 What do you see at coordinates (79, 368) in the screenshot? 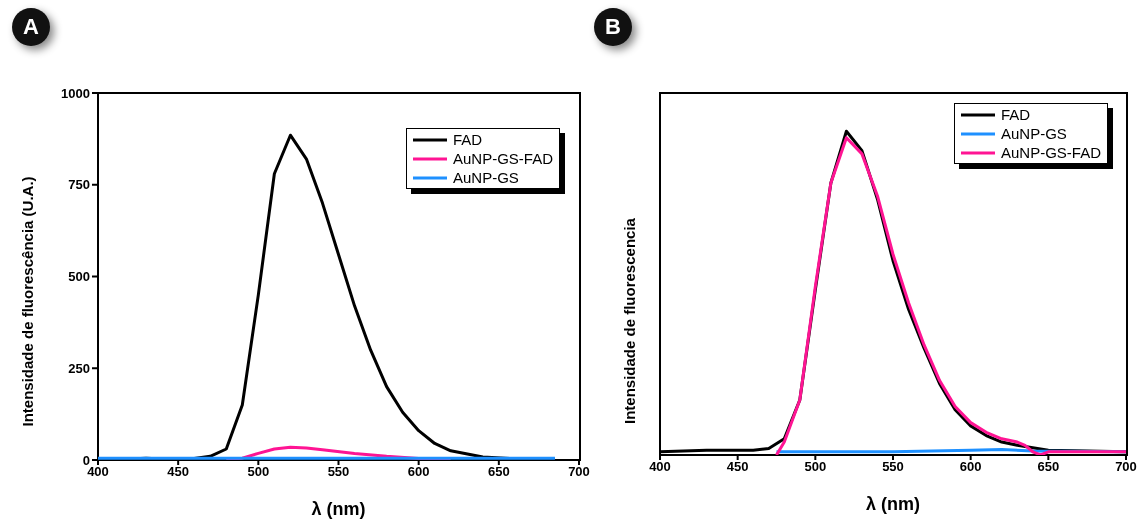
I see `y-tick-label: 250` at bounding box center [79, 368].